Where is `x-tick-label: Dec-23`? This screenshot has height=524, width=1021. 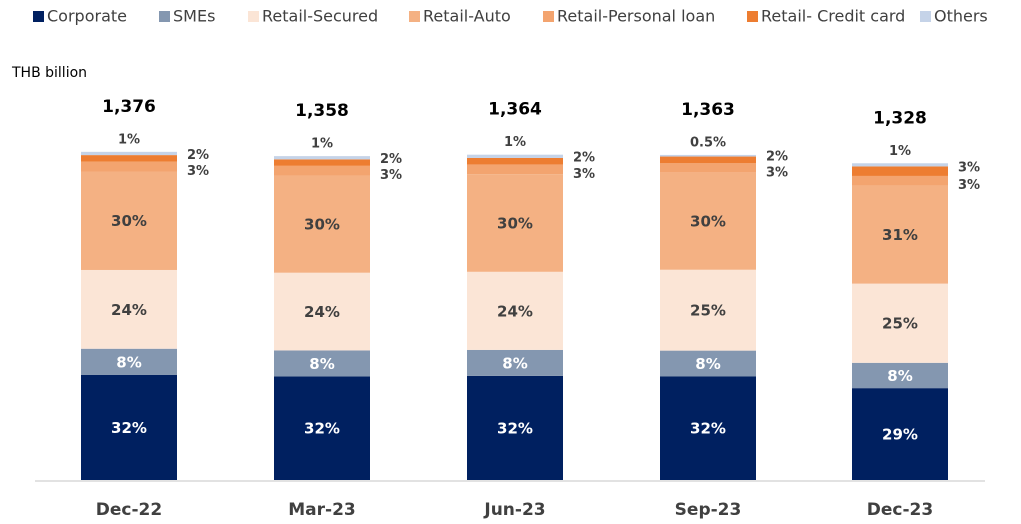
x-tick-label: Dec-23 is located at coordinates (900, 510).